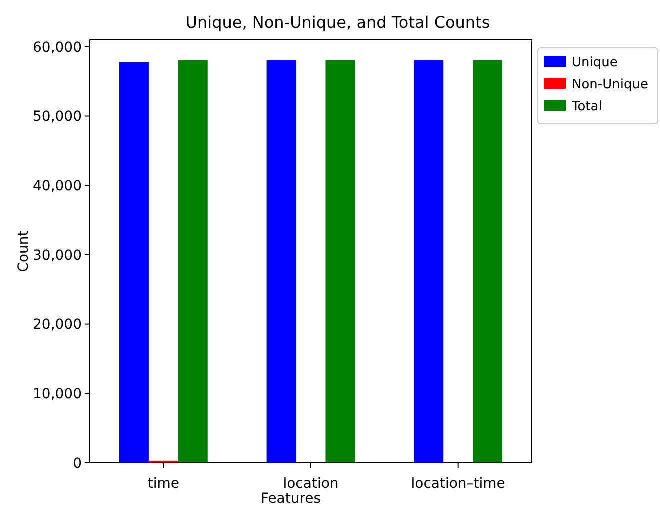 This screenshot has height=511, width=660. Describe the element at coordinates (338, 22) in the screenshot. I see `chart-title: Unique, Non-Unique, and Total Counts` at that location.